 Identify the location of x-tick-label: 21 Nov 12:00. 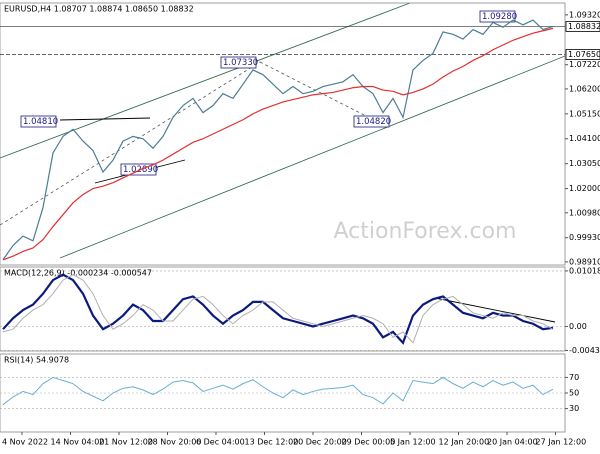
(126, 442).